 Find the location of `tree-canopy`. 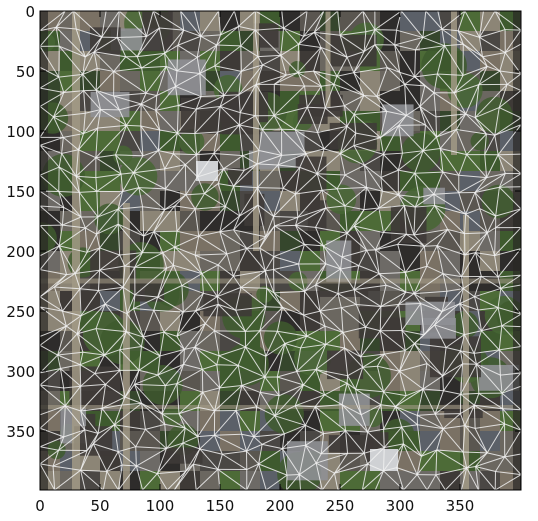

tree-canopy is located at coordinates (138, 176).